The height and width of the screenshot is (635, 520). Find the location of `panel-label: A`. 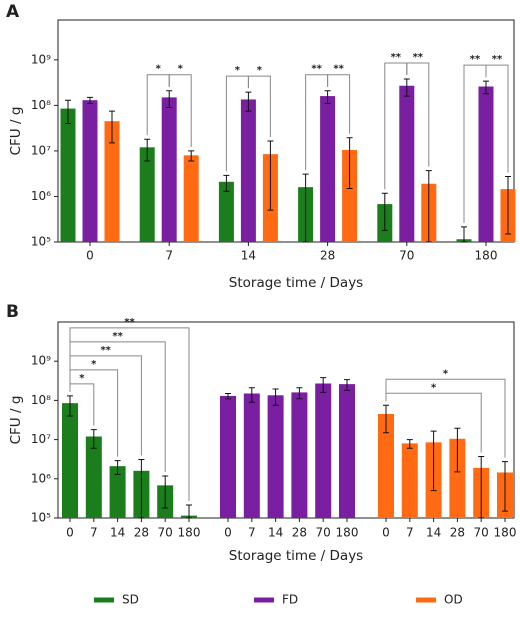

panel-label: A is located at coordinates (13, 12).